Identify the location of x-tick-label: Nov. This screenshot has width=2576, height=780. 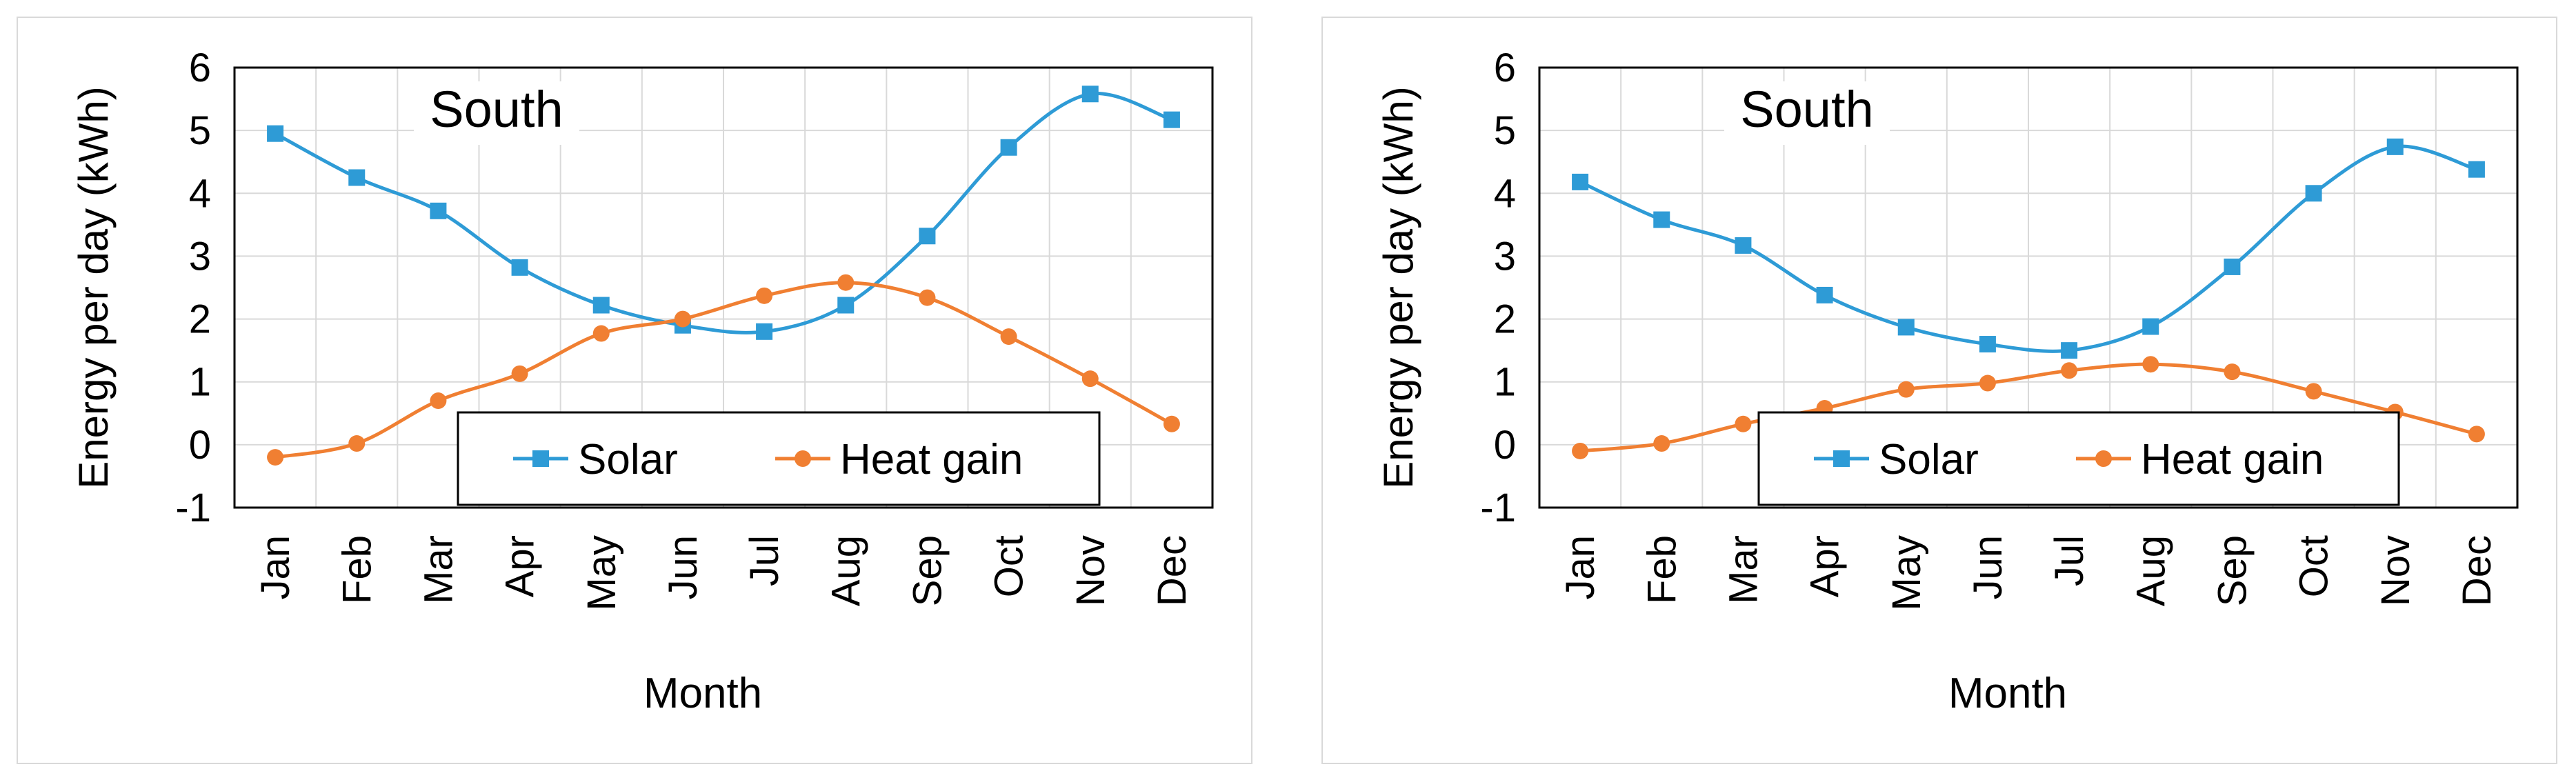
(2395, 570).